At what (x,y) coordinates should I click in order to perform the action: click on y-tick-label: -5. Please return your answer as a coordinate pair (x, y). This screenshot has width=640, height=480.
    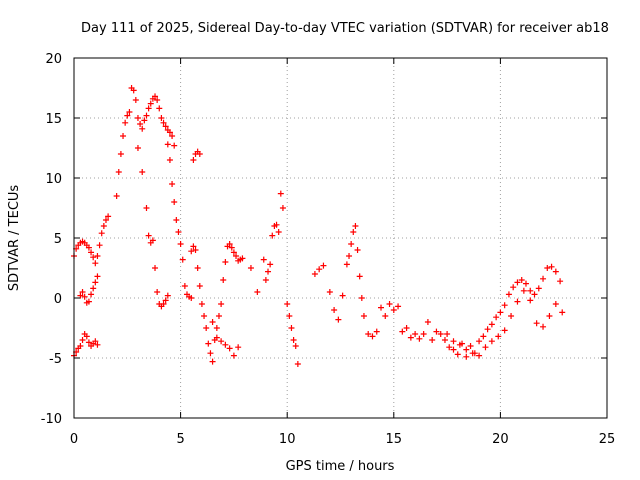
    Looking at the image, I should click on (55, 359).